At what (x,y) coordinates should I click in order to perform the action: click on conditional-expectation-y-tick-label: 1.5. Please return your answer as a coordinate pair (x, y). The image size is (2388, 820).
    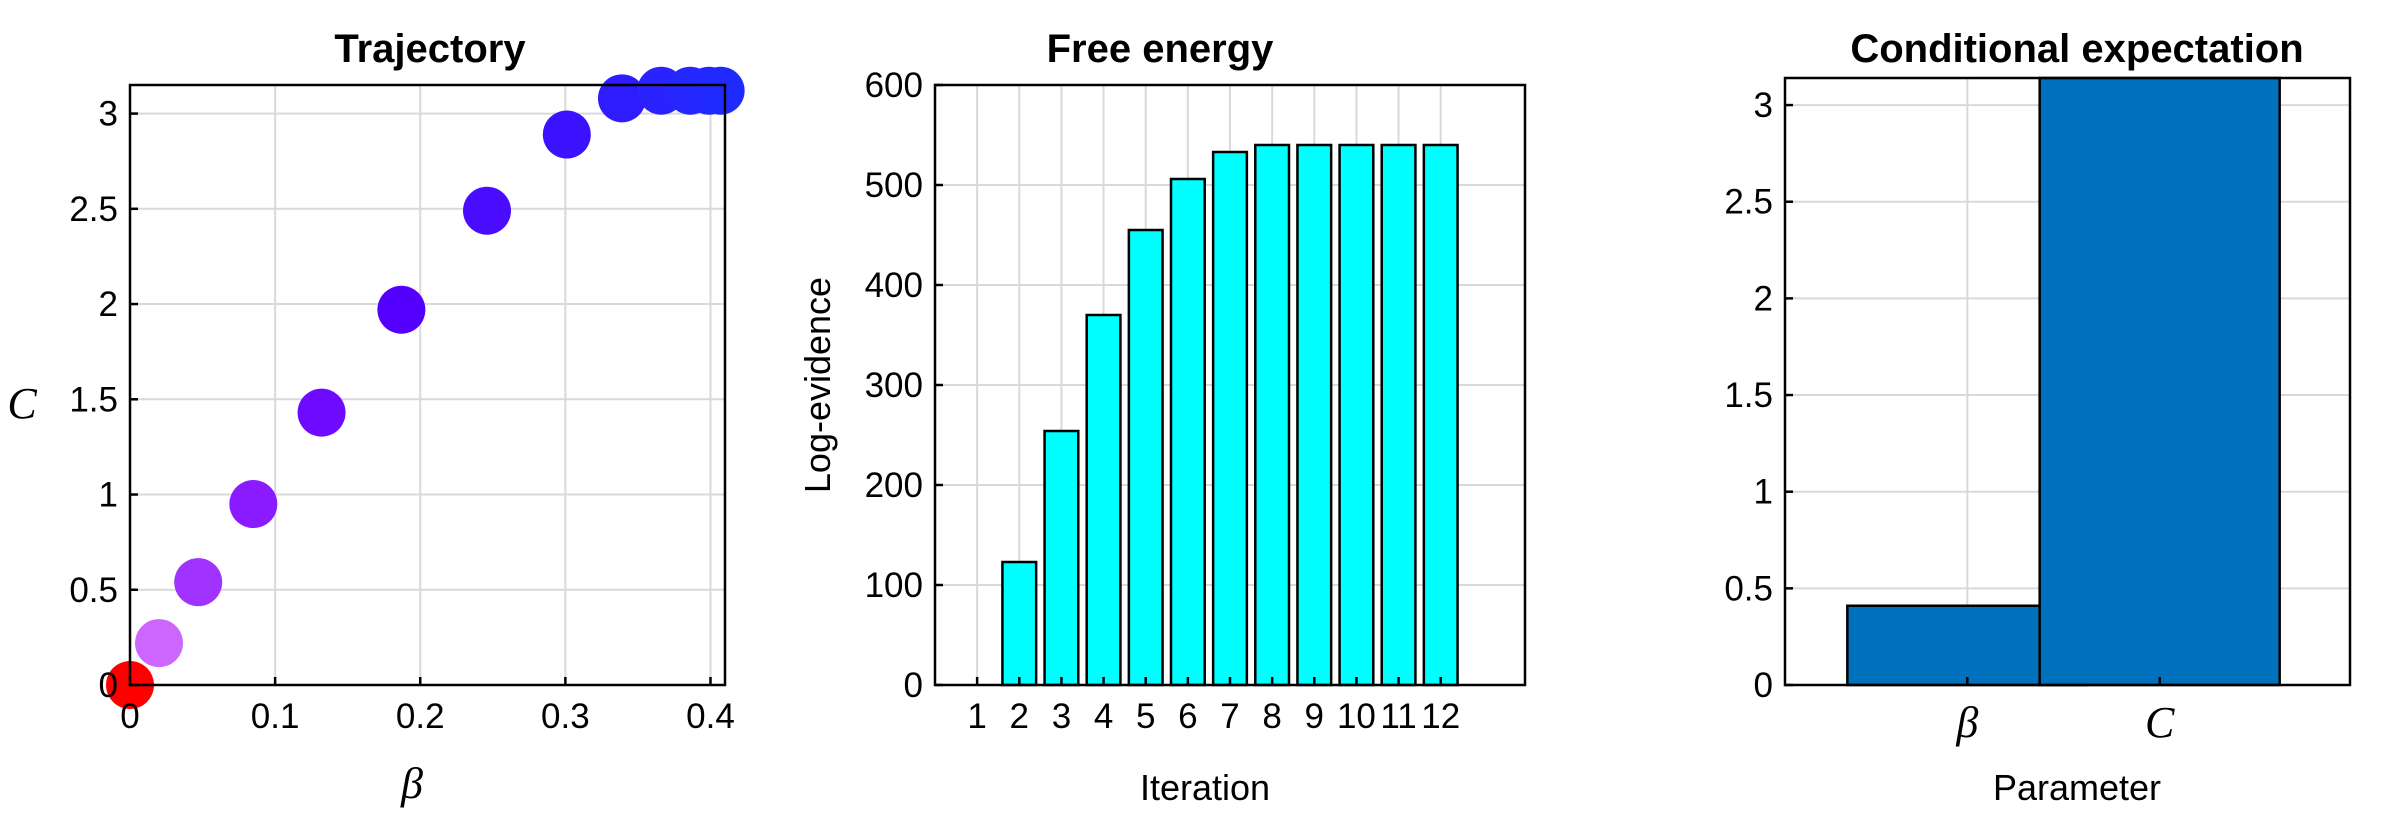
    Looking at the image, I should click on (1748, 395).